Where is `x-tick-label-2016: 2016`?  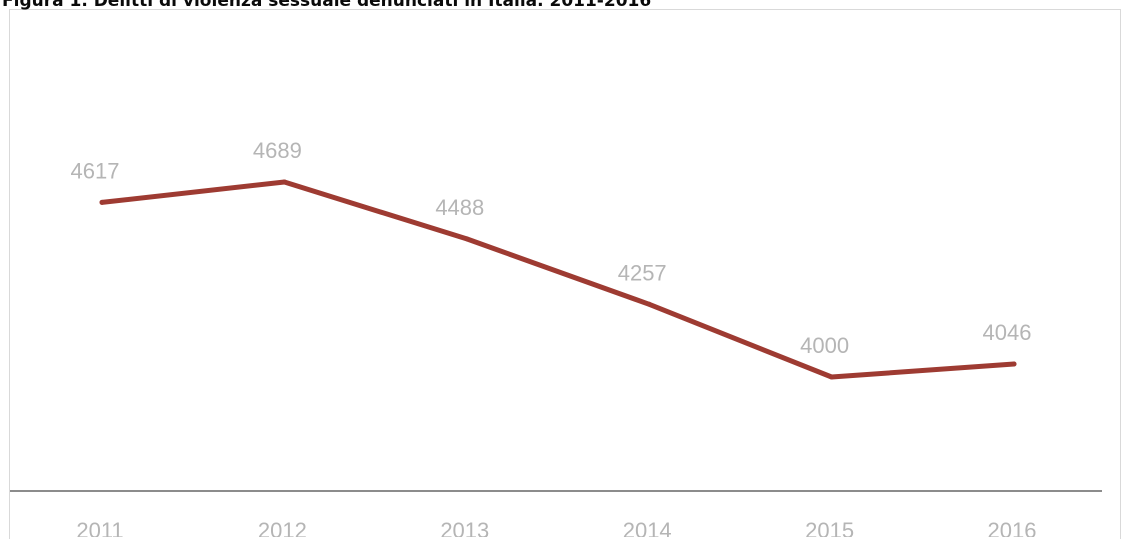 x-tick-label-2016: 2016 is located at coordinates (1012, 527).